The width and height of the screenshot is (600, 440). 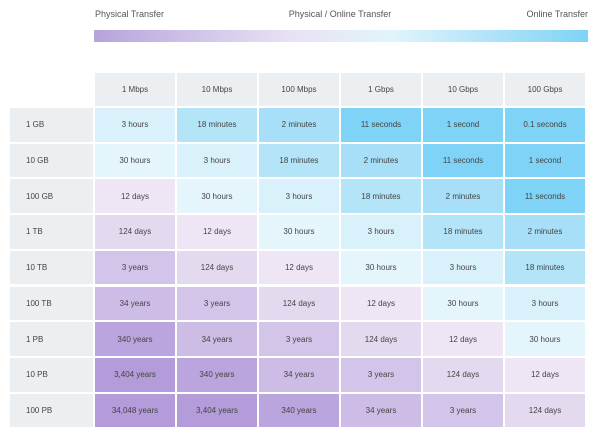 What do you see at coordinates (51, 303) in the screenshot?
I see `row-label: 100 TB` at bounding box center [51, 303].